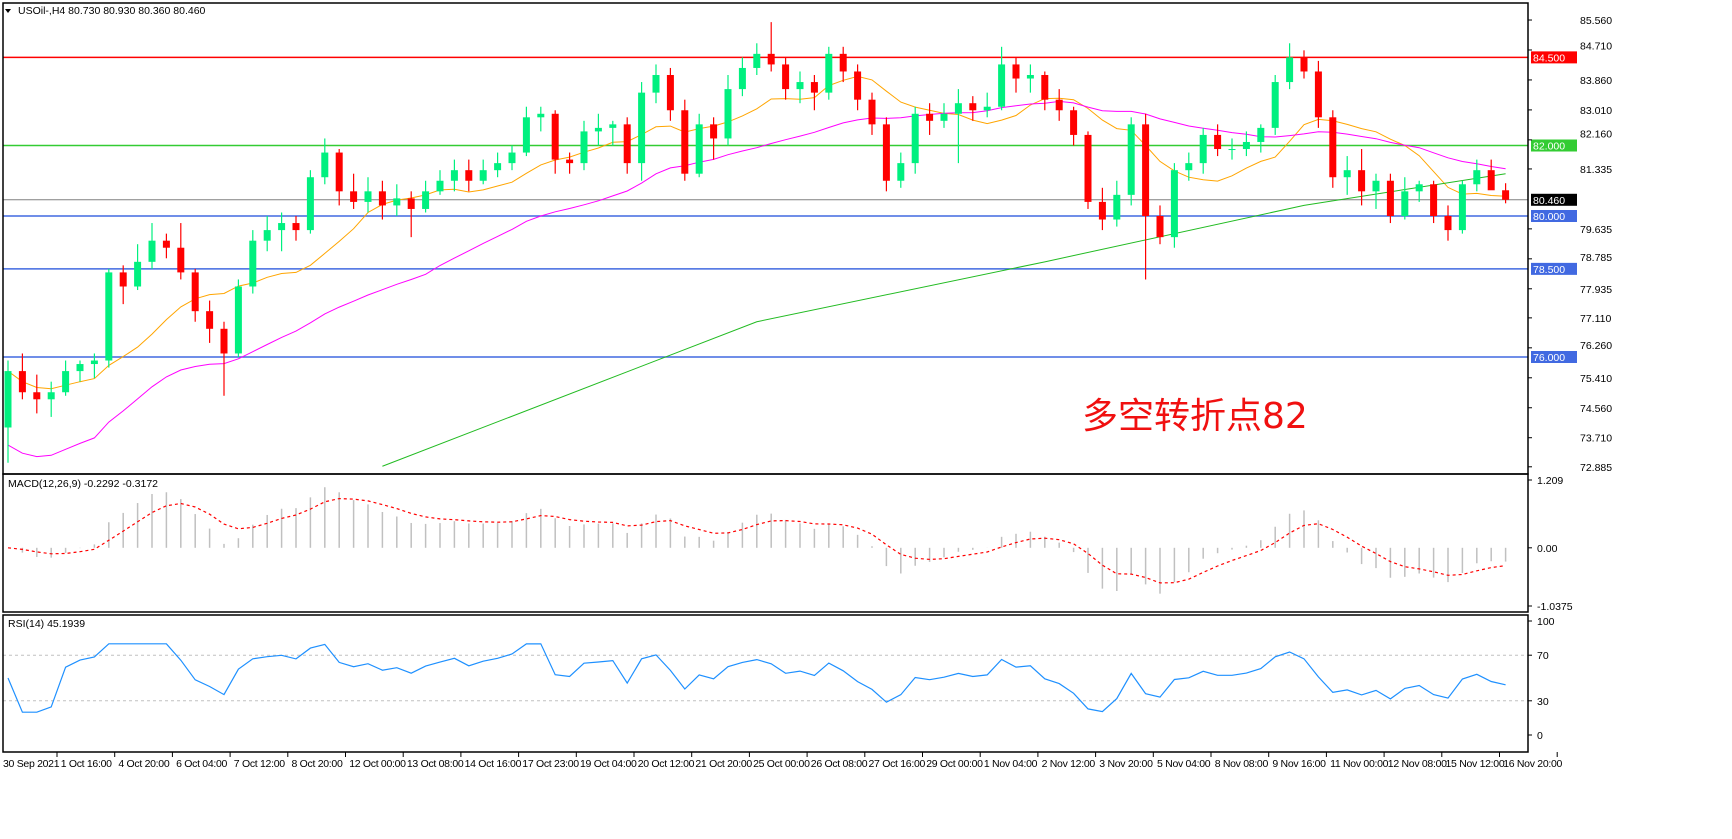  Describe the element at coordinates (723, 764) in the screenshot. I see `time-tick-label: 21 Oct 20:00` at that location.